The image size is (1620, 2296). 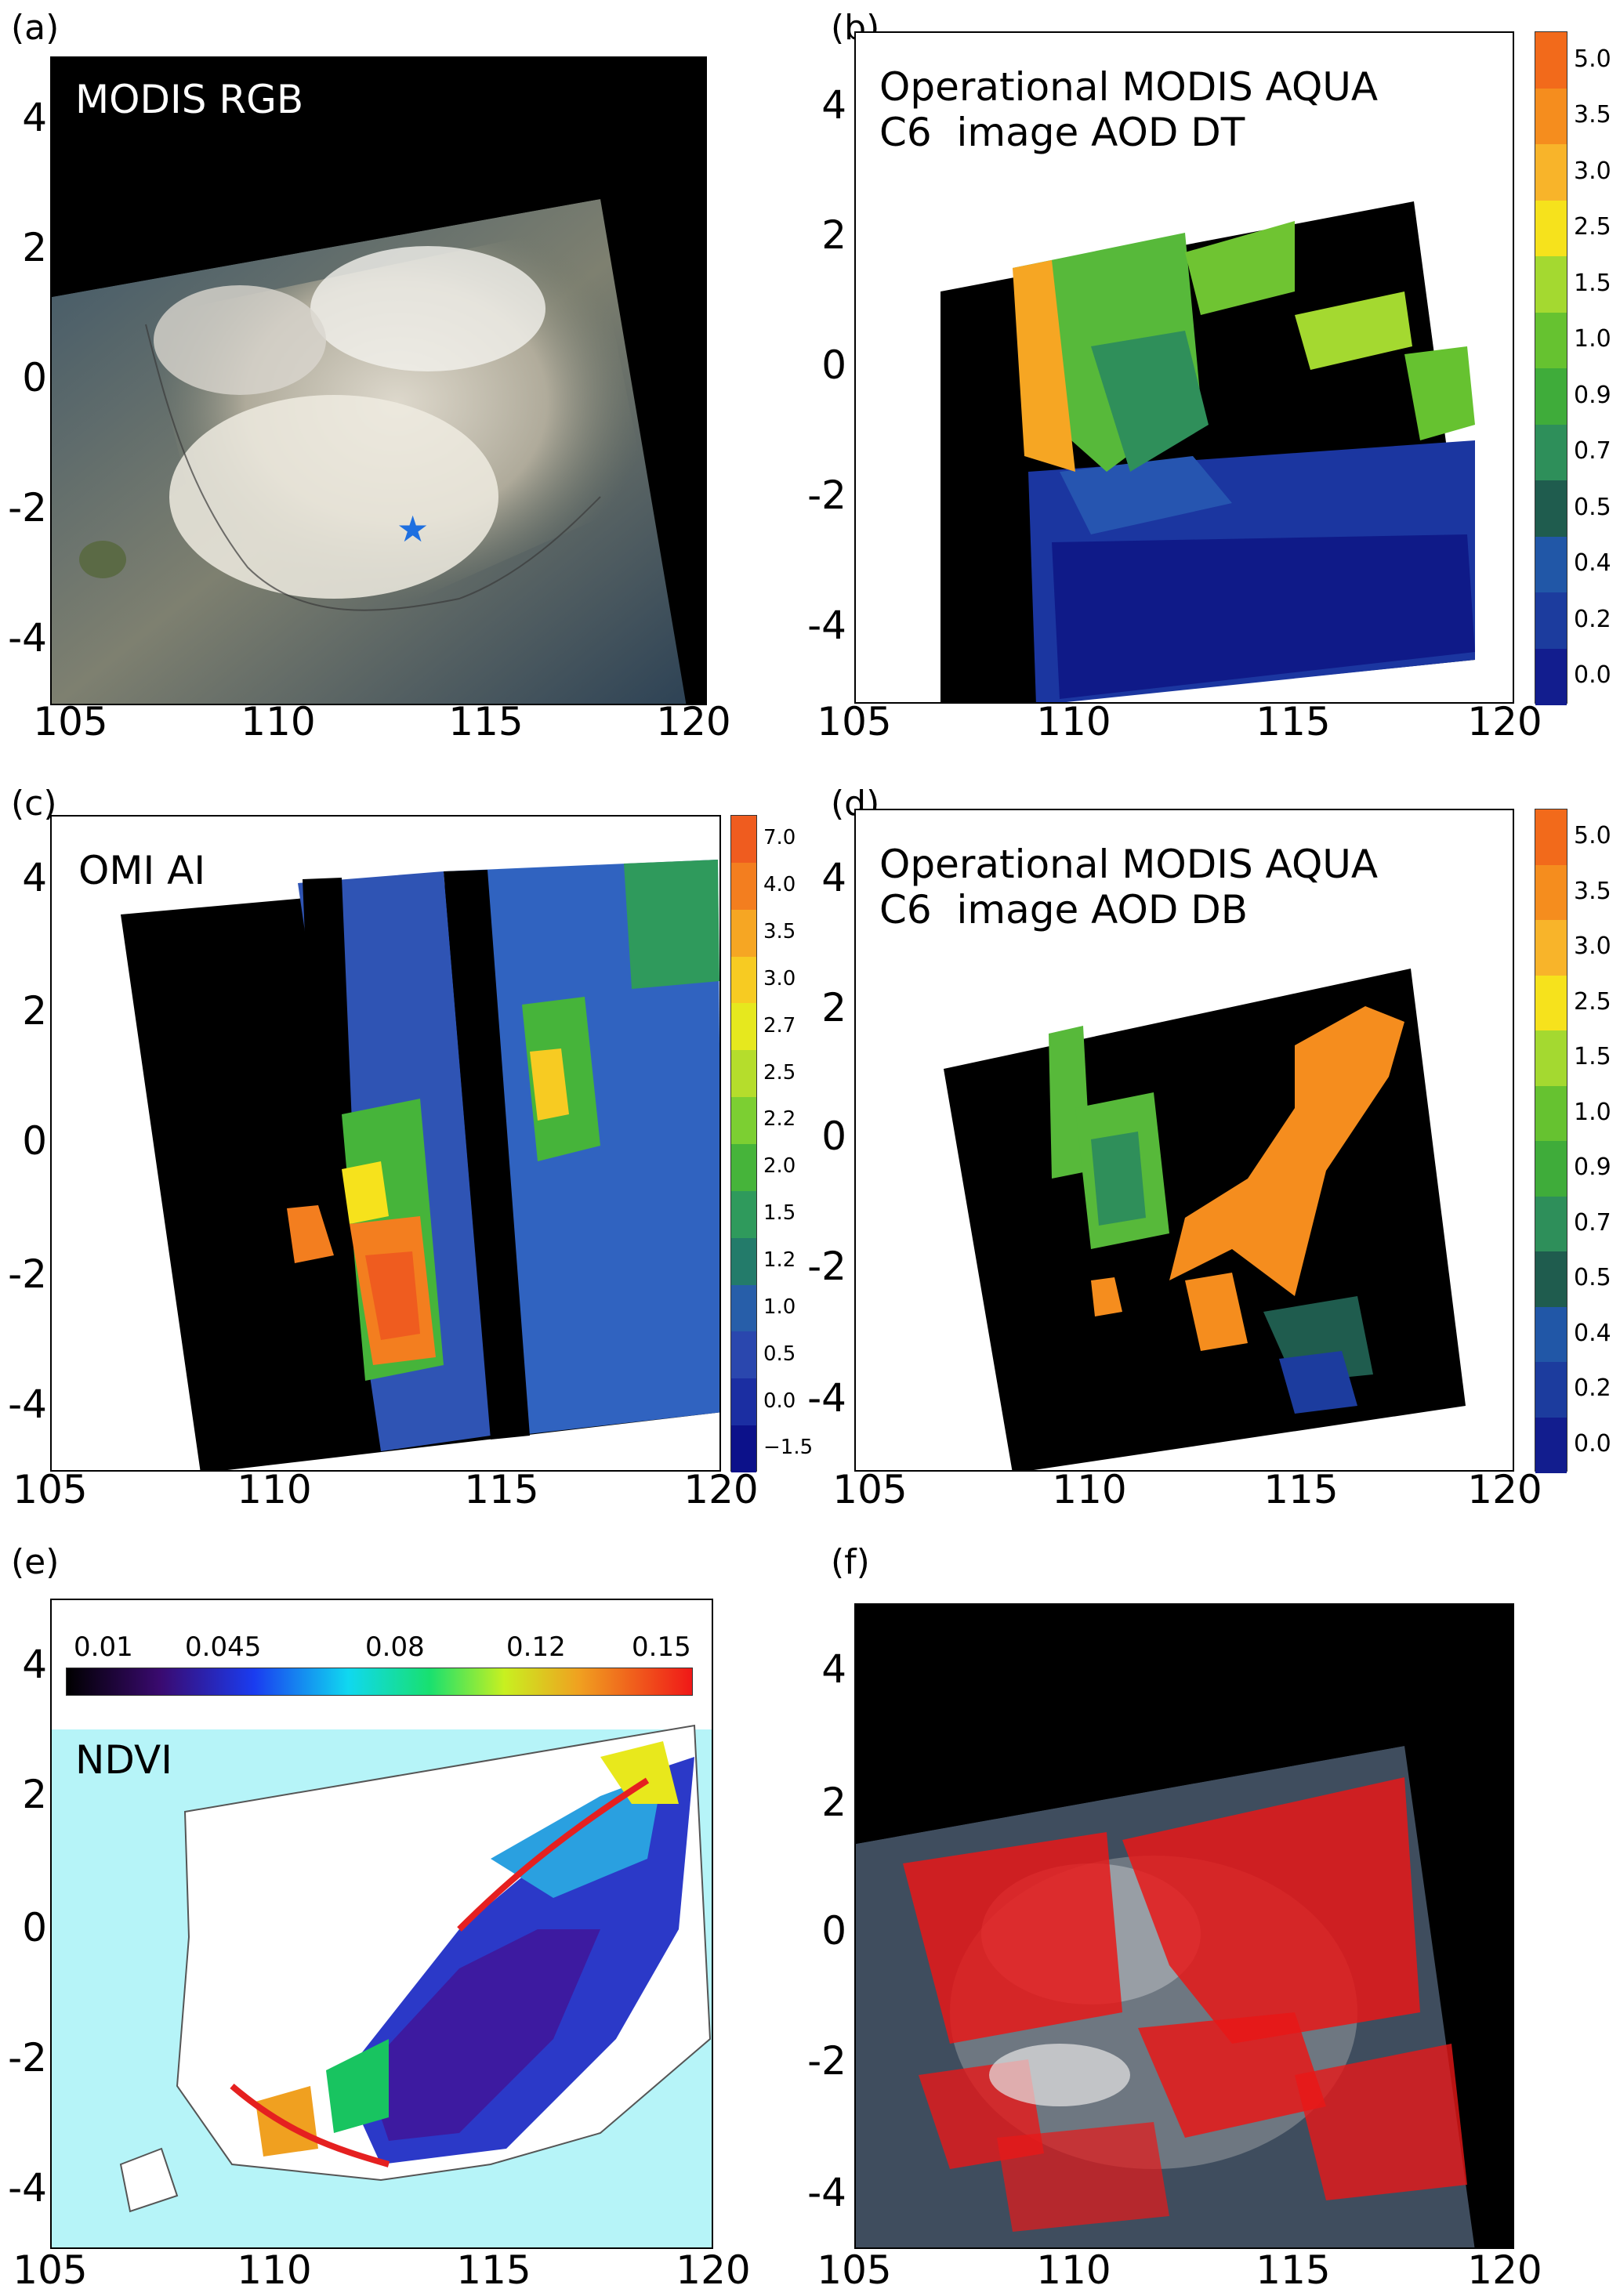 What do you see at coordinates (779, 1166) in the screenshot?
I see `colorbar-label: 2.0` at bounding box center [779, 1166].